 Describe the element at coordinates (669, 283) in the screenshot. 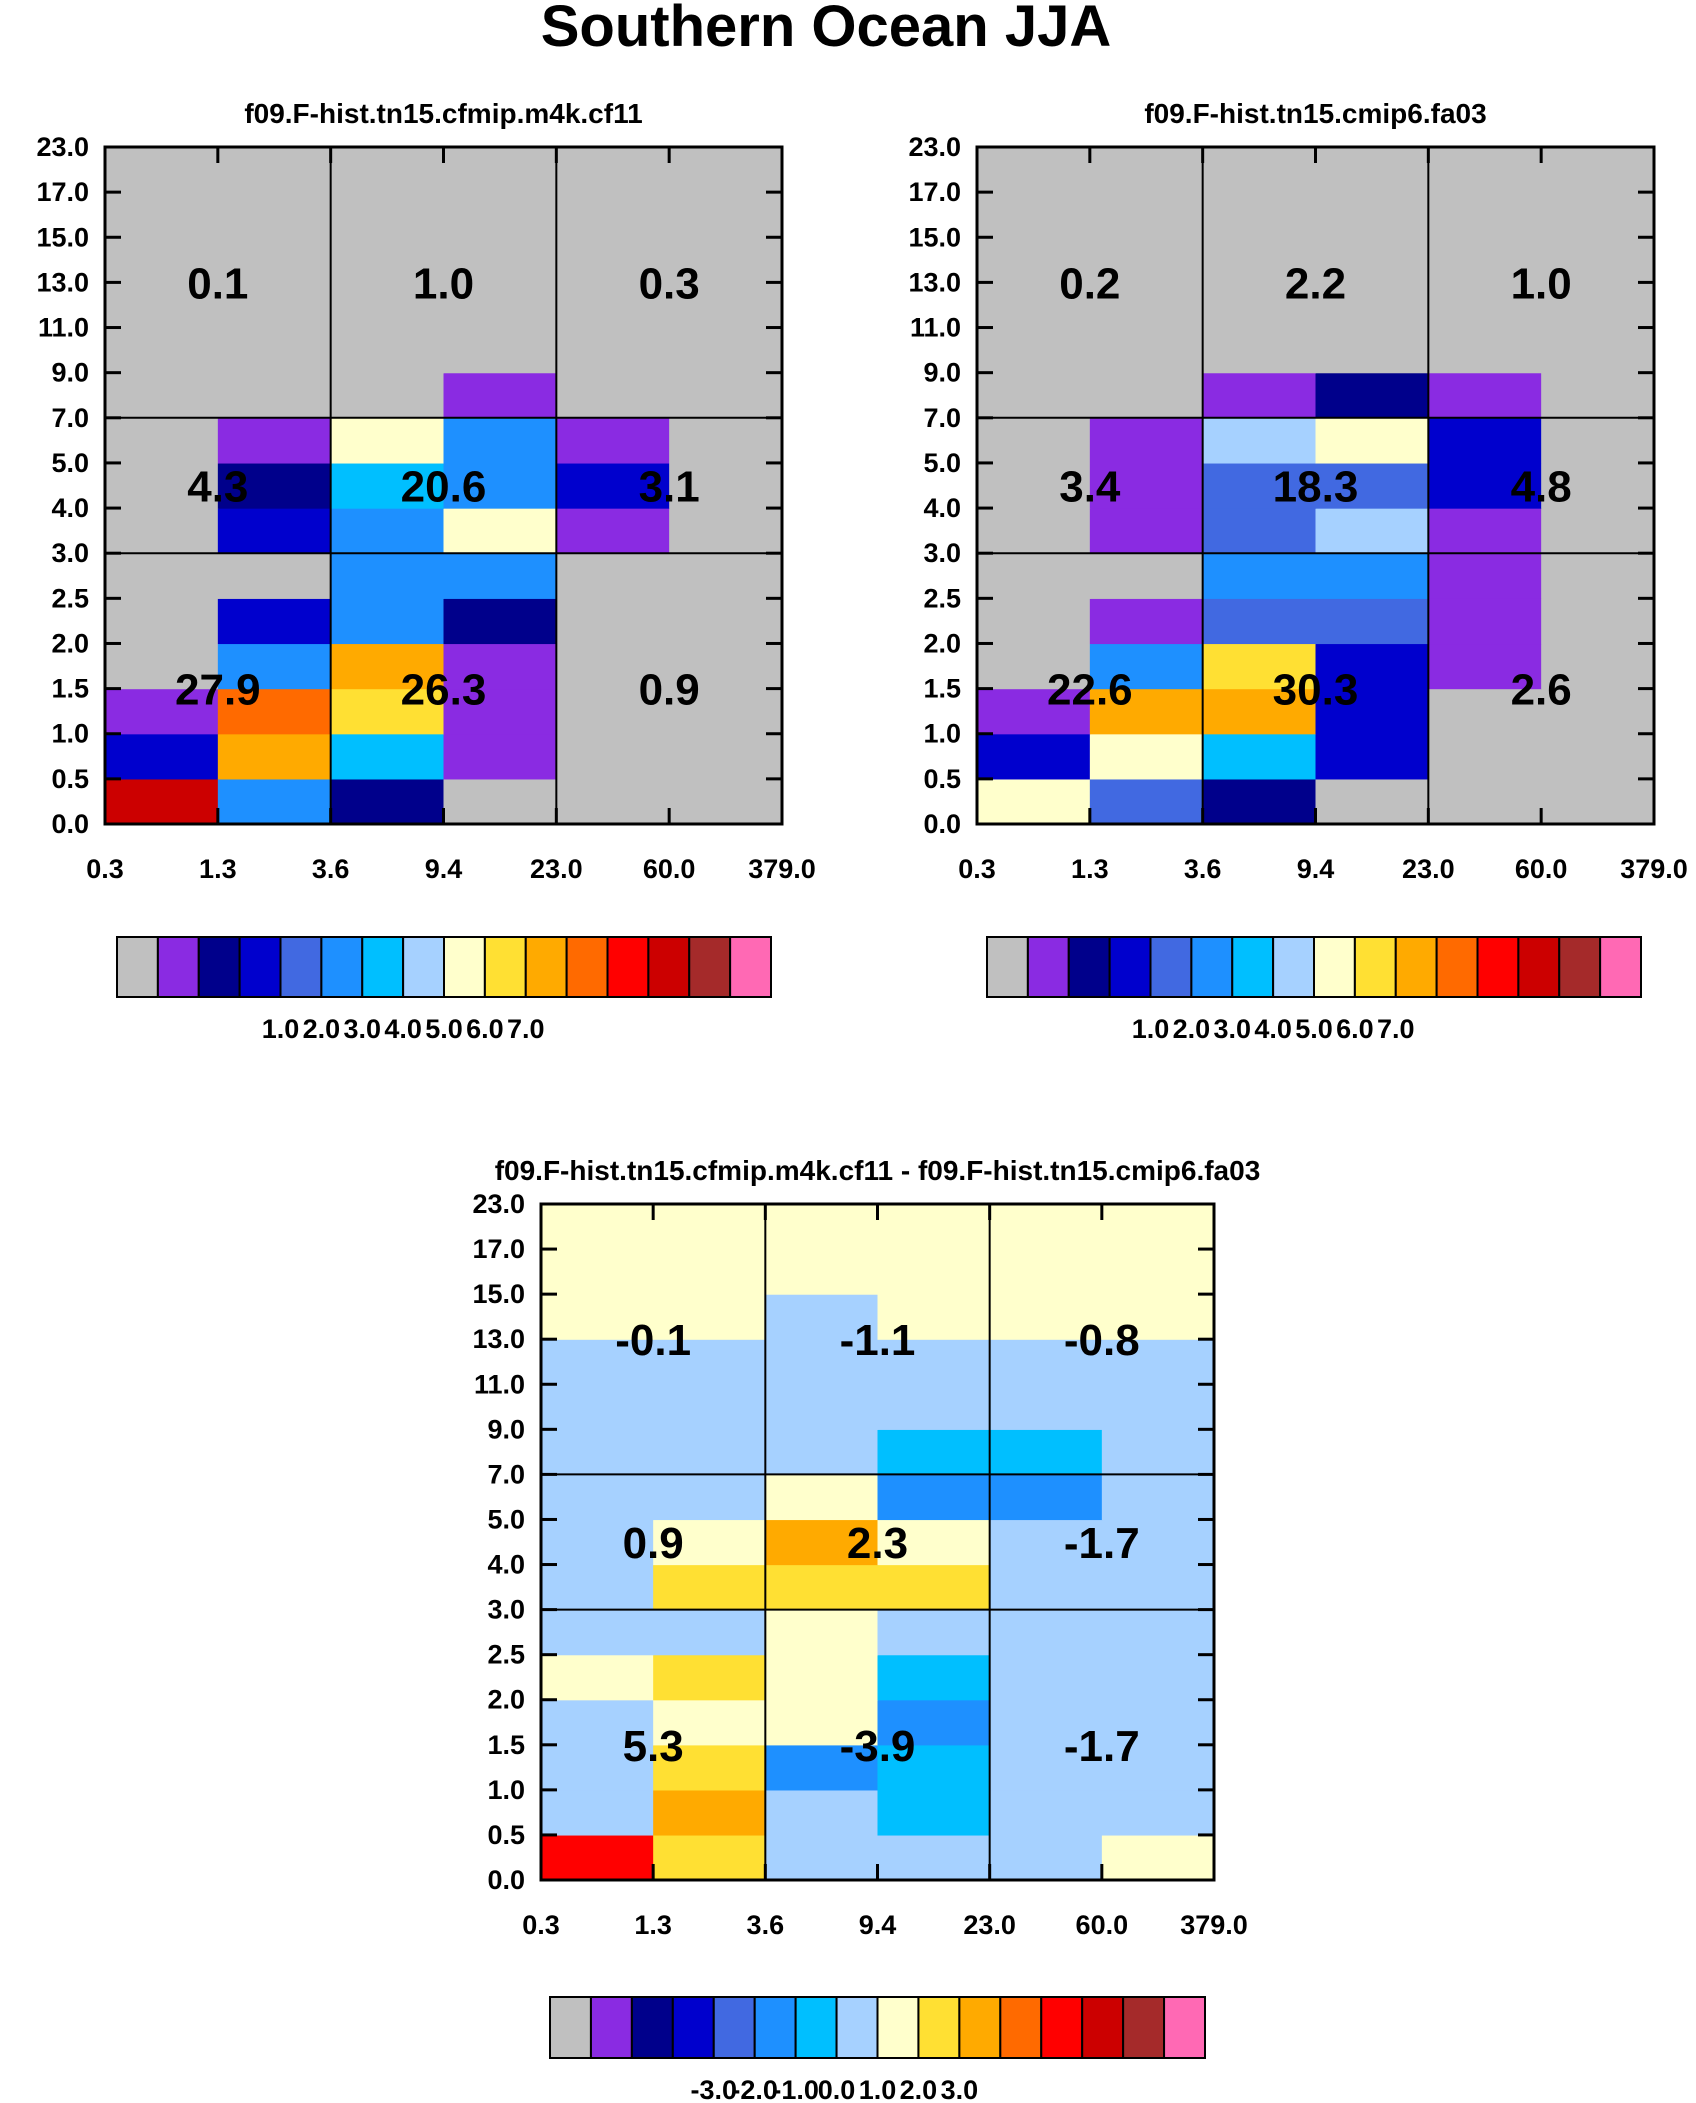

I see `group-value-label: 0.3` at that location.